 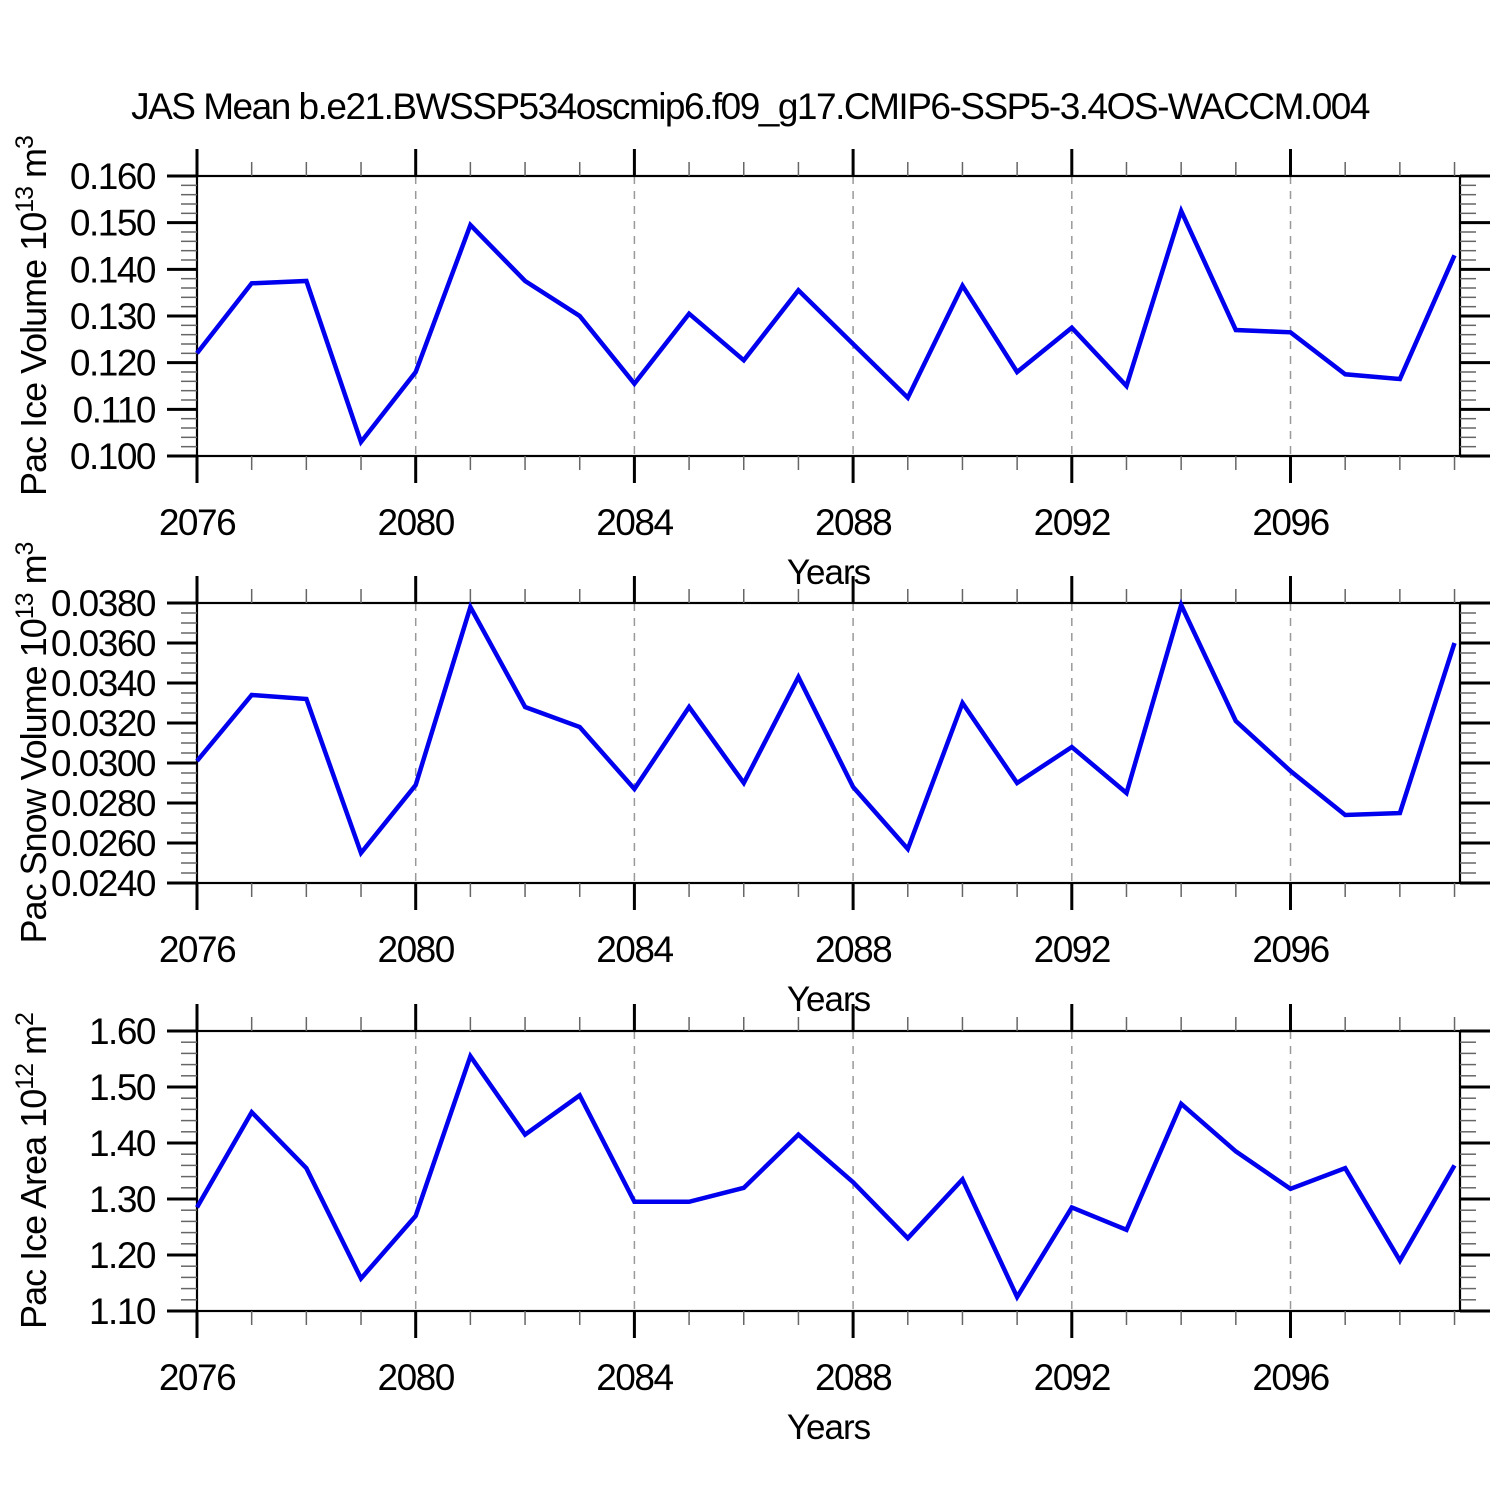 I want to click on y-axis-title: Pac Snow Volume 1013 m3, so click(x=32, y=742).